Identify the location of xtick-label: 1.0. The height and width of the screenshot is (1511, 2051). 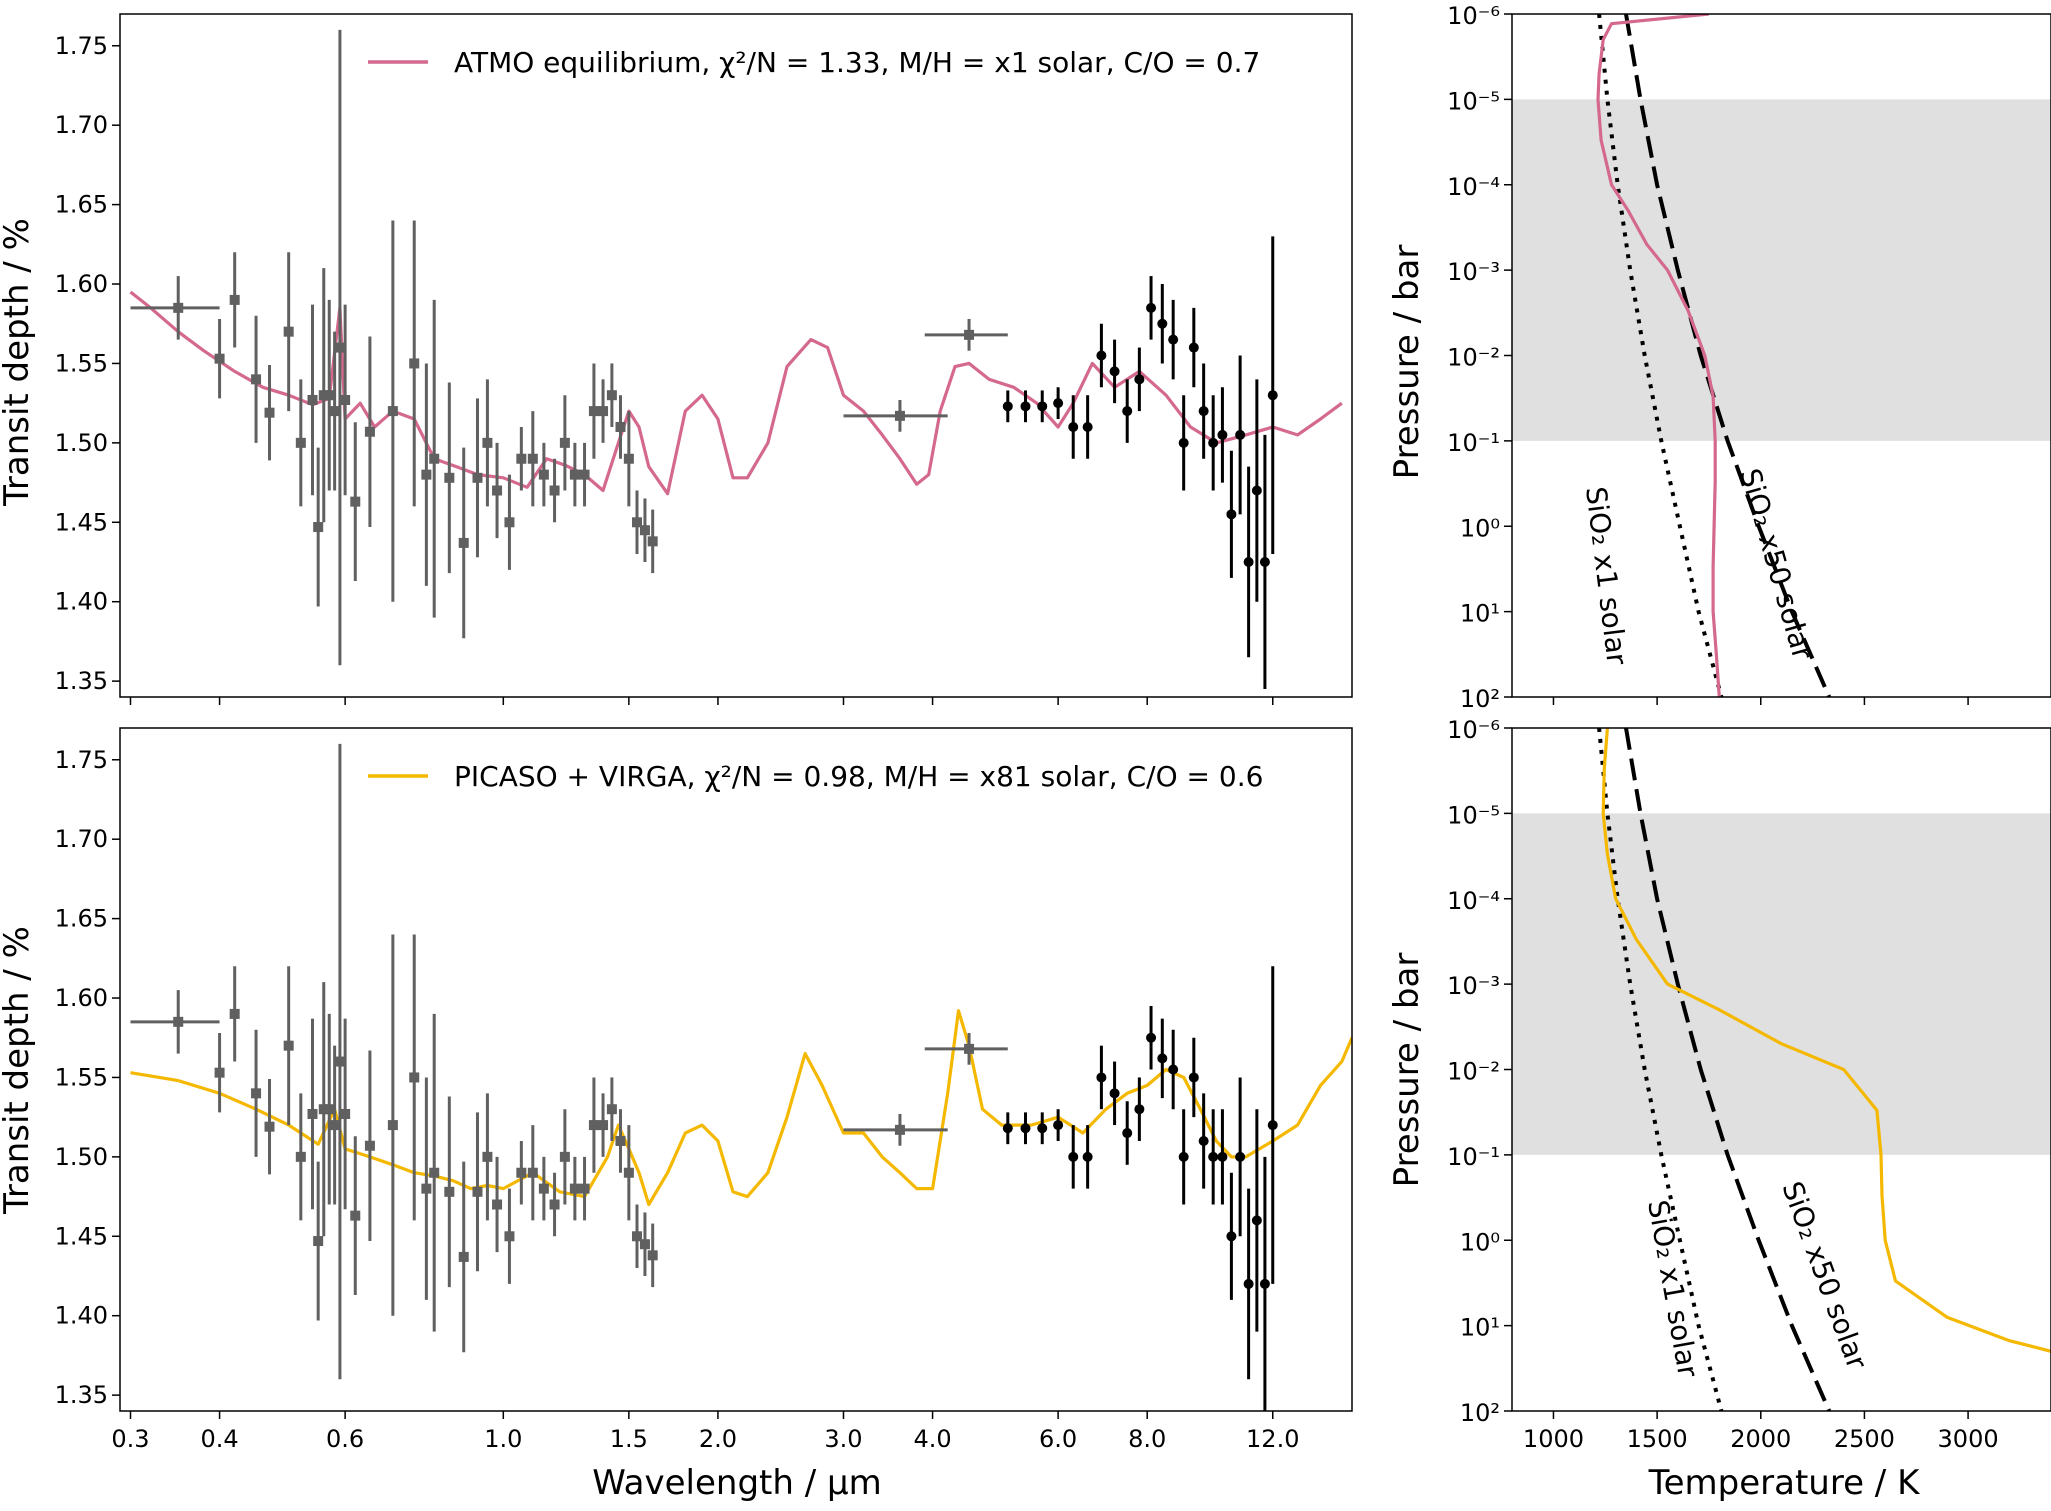
(503, 1439).